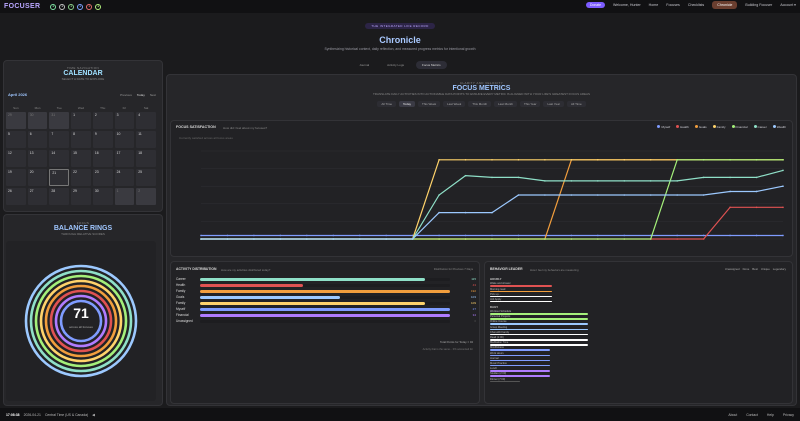  I want to click on footer-help: Help, so click(770, 414).